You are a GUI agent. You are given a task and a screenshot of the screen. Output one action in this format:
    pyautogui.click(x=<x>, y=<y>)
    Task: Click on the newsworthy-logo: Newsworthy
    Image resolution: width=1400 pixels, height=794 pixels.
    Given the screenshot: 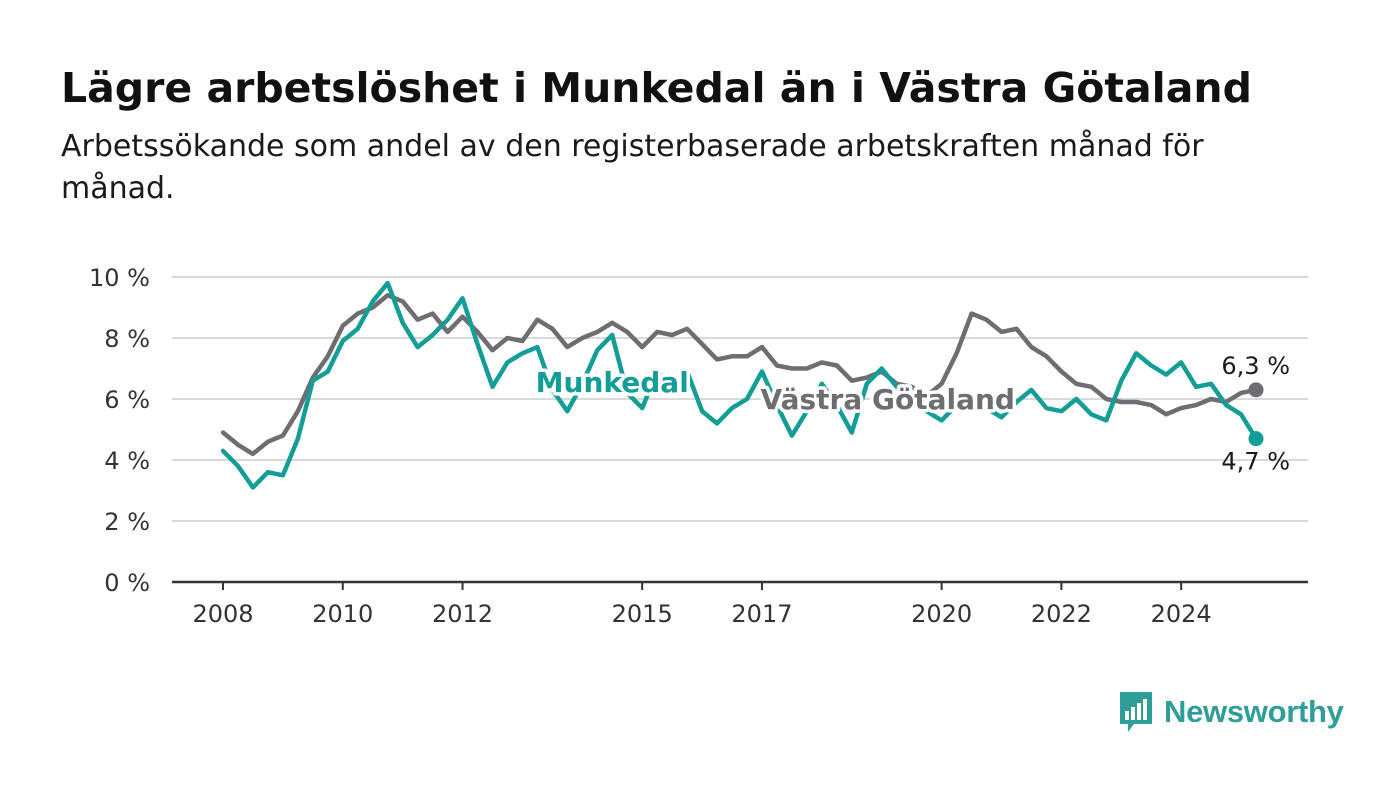 What is the action you would take?
    pyautogui.click(x=1231, y=712)
    